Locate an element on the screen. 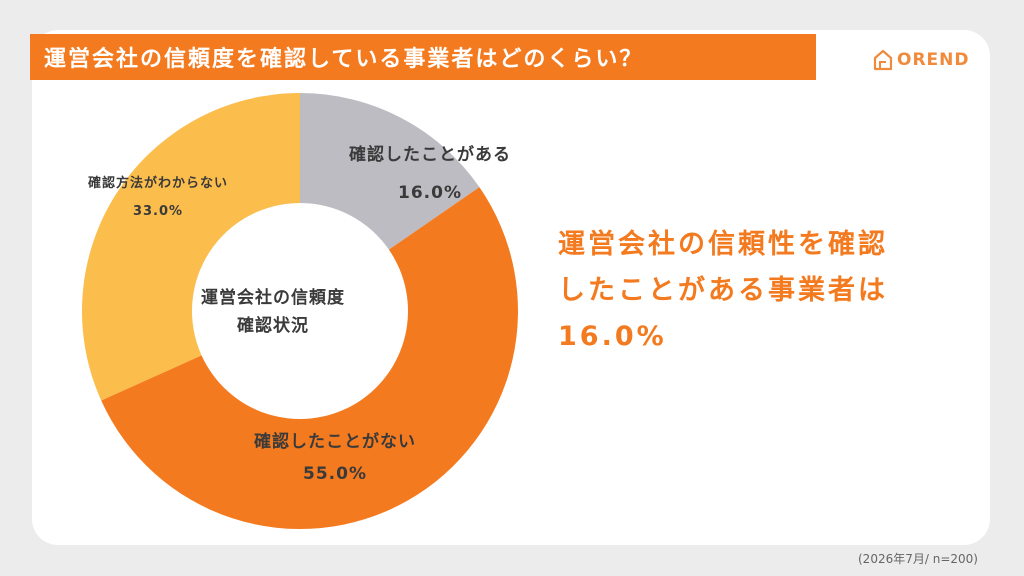  page-title: 運営会社の信頼度を確認している事業者はどのくらい？ is located at coordinates (344, 59).